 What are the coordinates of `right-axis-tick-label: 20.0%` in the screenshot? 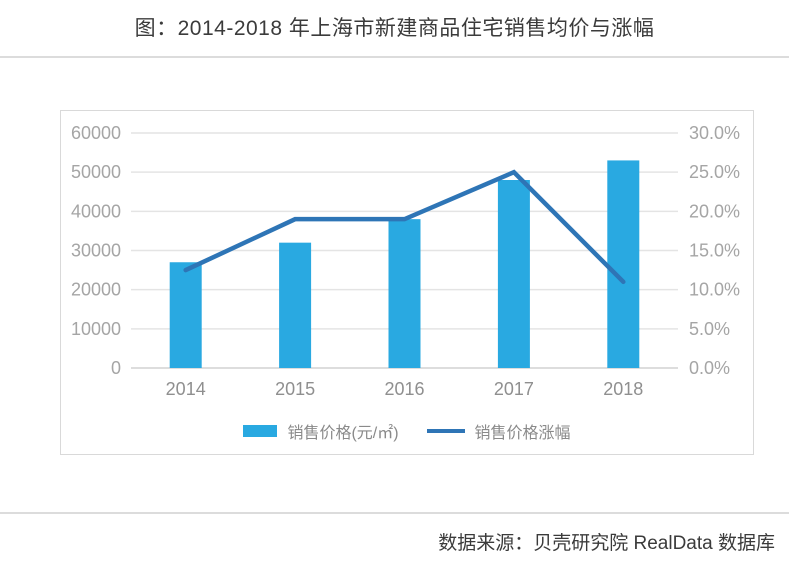 It's located at (714, 211).